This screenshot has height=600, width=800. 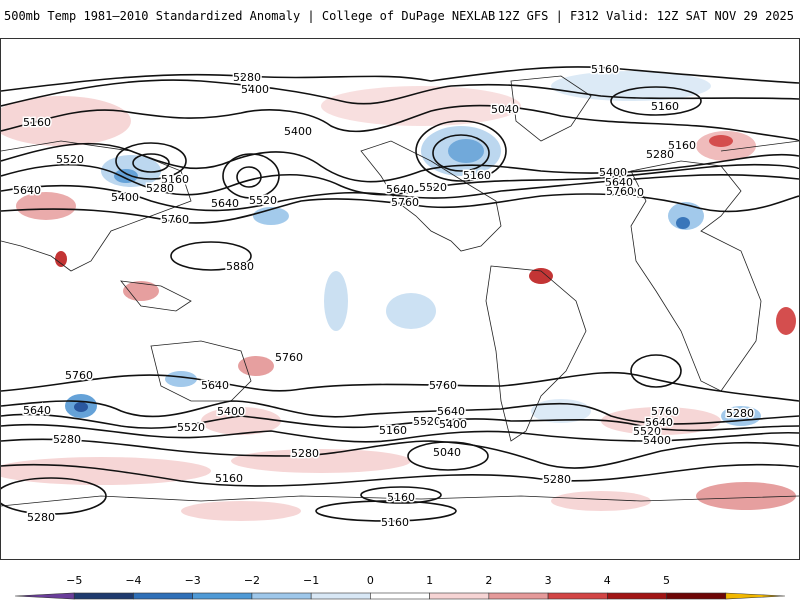 What do you see at coordinates (133, 580) in the screenshot?
I see `colorbar-tick-label: −4` at bounding box center [133, 580].